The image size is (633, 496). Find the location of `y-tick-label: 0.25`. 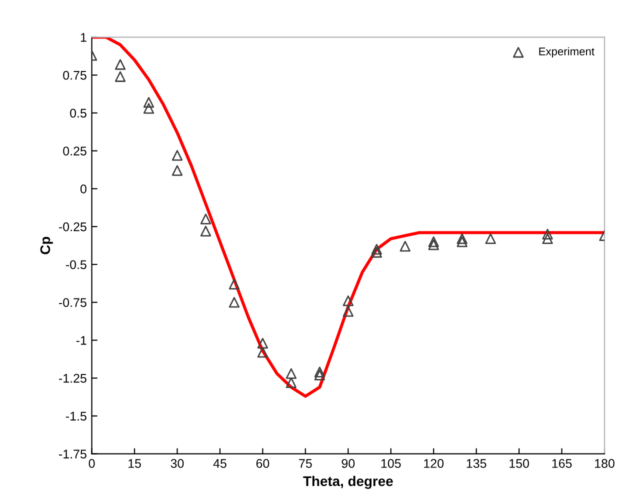

y-tick-label: 0.25 is located at coordinates (74, 151).